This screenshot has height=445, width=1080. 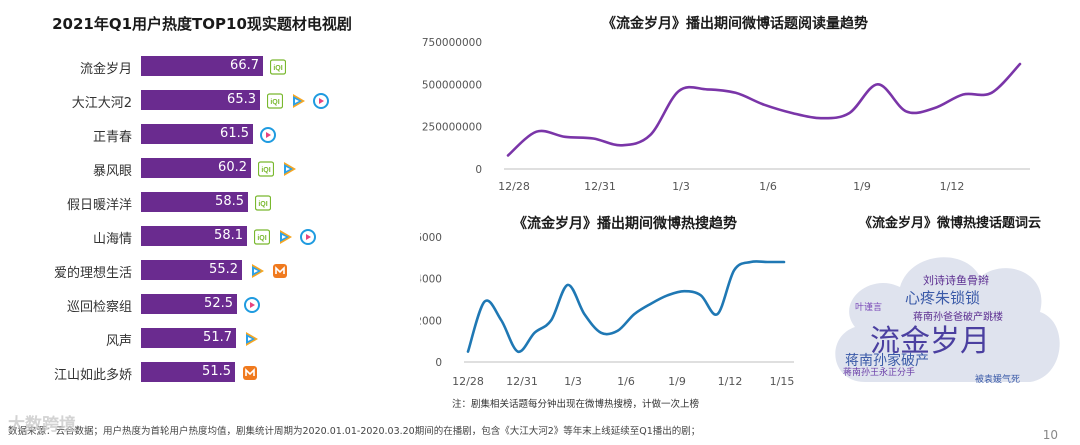 What do you see at coordinates (42, 425) in the screenshot?
I see `watermark: 大数跨境` at bounding box center [42, 425].